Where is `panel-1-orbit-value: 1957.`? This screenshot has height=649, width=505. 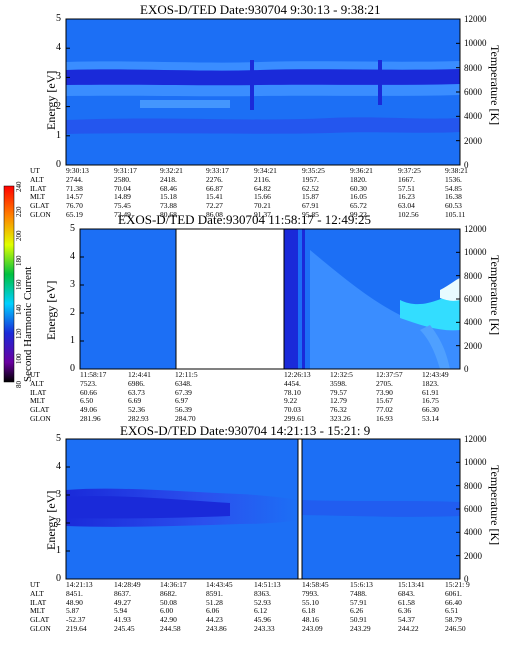 panel-1-orbit-value: 1957. is located at coordinates (310, 179).